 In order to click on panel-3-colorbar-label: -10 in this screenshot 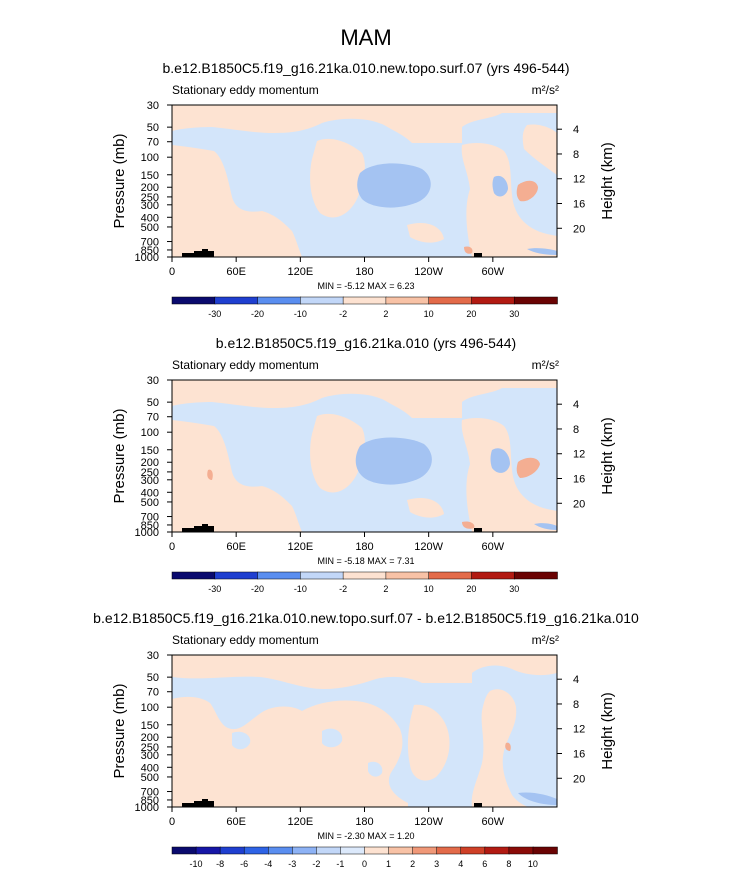, I will do `click(196, 864)`.